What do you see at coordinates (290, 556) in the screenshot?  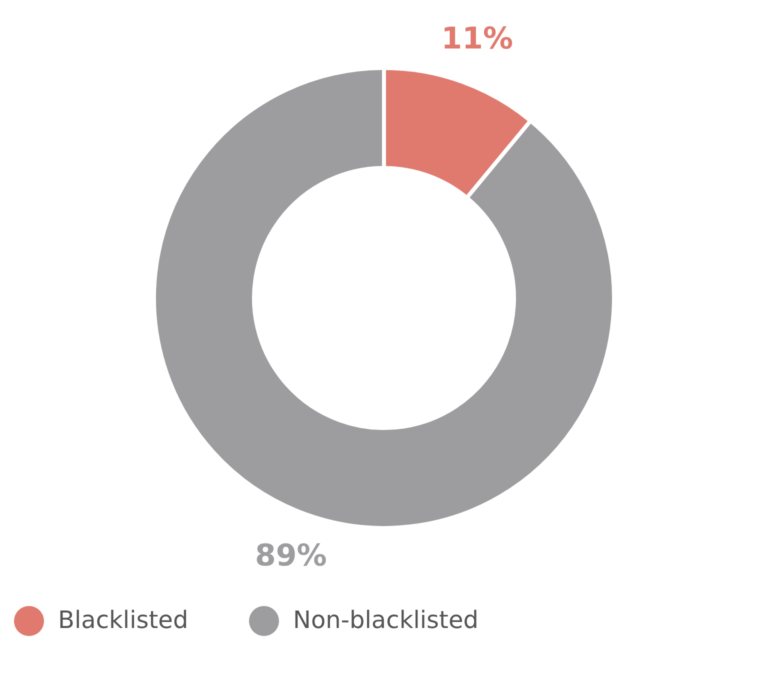 I see `data-label: 89%` at bounding box center [290, 556].